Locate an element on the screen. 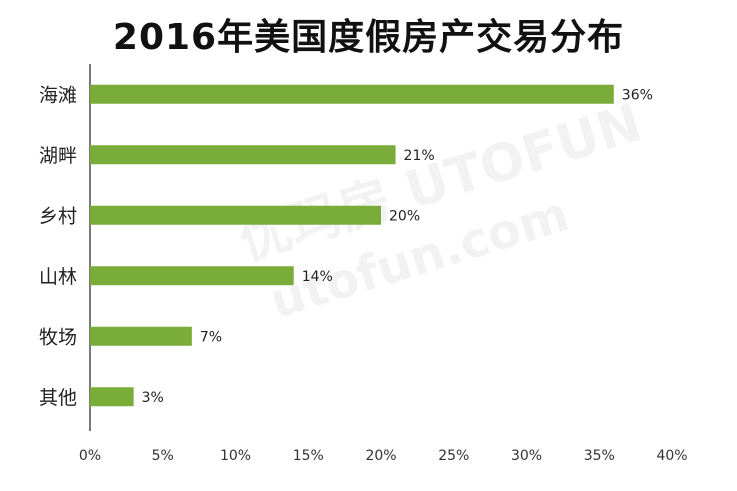  x-tick-label: 15% is located at coordinates (308, 456).